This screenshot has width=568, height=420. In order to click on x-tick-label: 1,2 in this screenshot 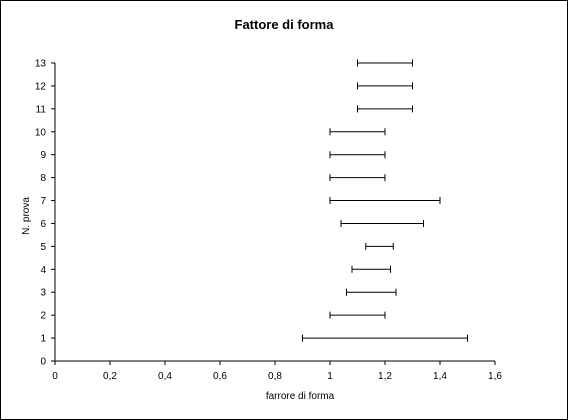, I will do `click(385, 376)`.